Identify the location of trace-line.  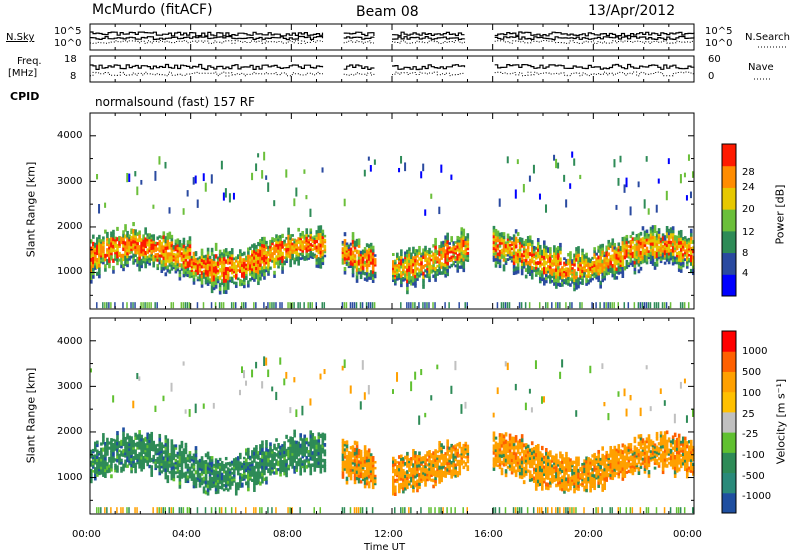
(392, 38).